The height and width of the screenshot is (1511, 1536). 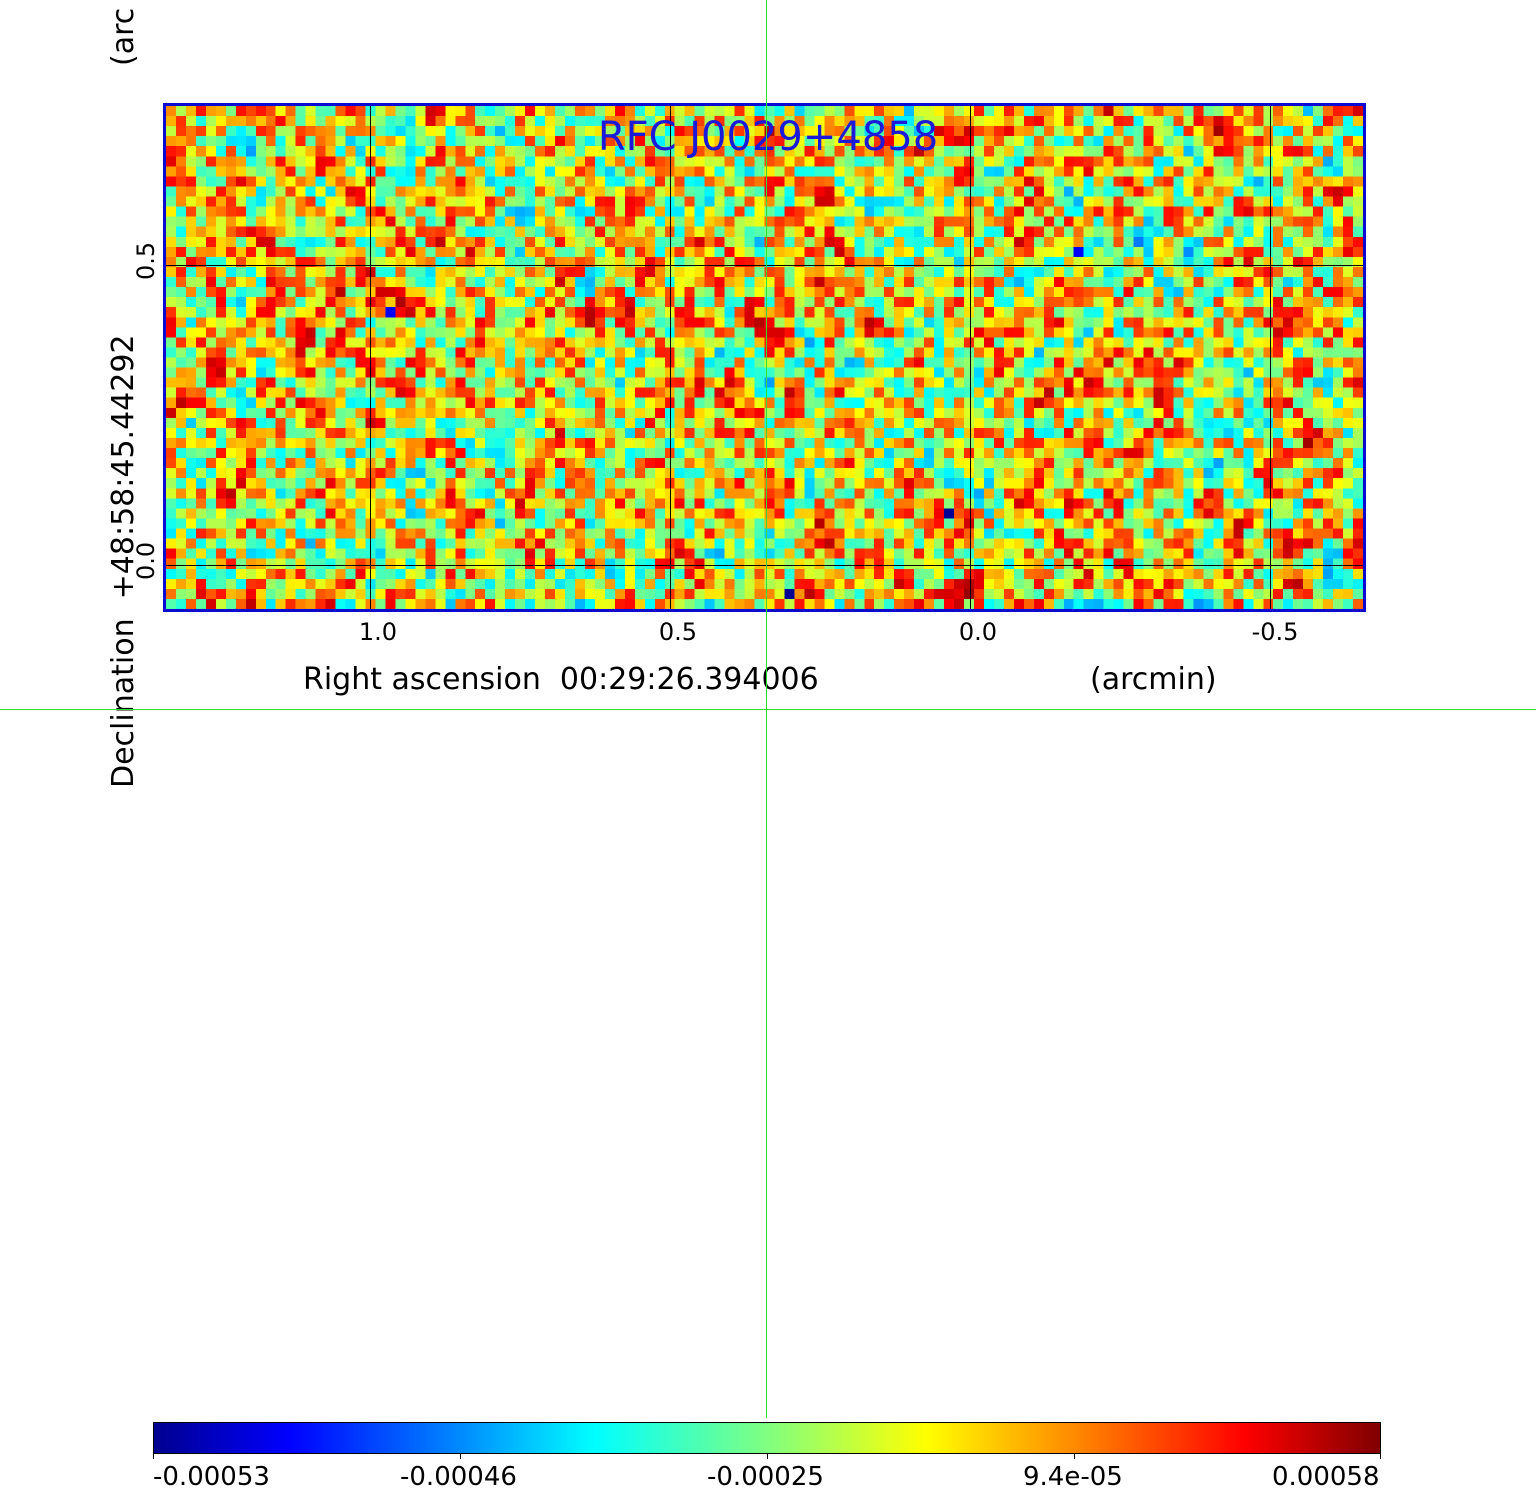 What do you see at coordinates (370, 357) in the screenshot?
I see `grid-line-ra-1.0` at bounding box center [370, 357].